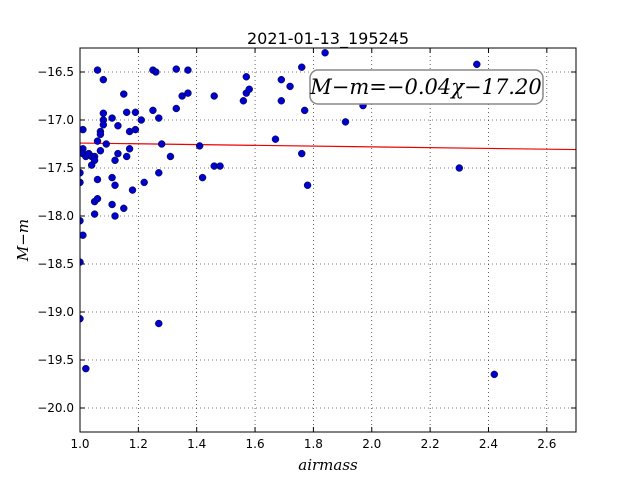 This screenshot has height=480, width=640. Describe the element at coordinates (328, 39) in the screenshot. I see `chart-title: 2021-01-13_195245` at that location.